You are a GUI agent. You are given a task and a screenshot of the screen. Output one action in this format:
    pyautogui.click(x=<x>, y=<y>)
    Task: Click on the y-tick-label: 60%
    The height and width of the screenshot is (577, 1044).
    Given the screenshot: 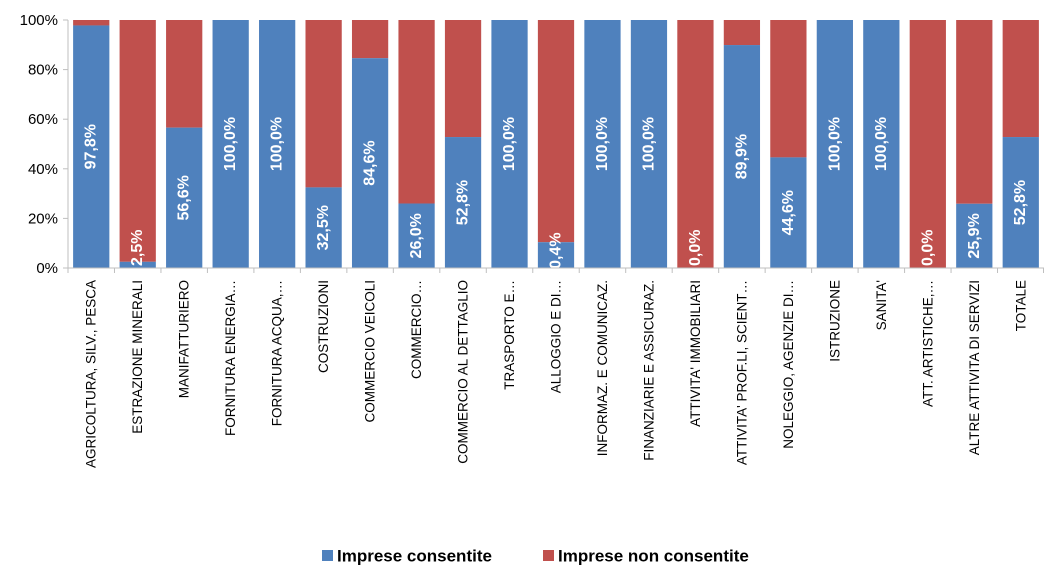 What is the action you would take?
    pyautogui.click(x=43, y=119)
    